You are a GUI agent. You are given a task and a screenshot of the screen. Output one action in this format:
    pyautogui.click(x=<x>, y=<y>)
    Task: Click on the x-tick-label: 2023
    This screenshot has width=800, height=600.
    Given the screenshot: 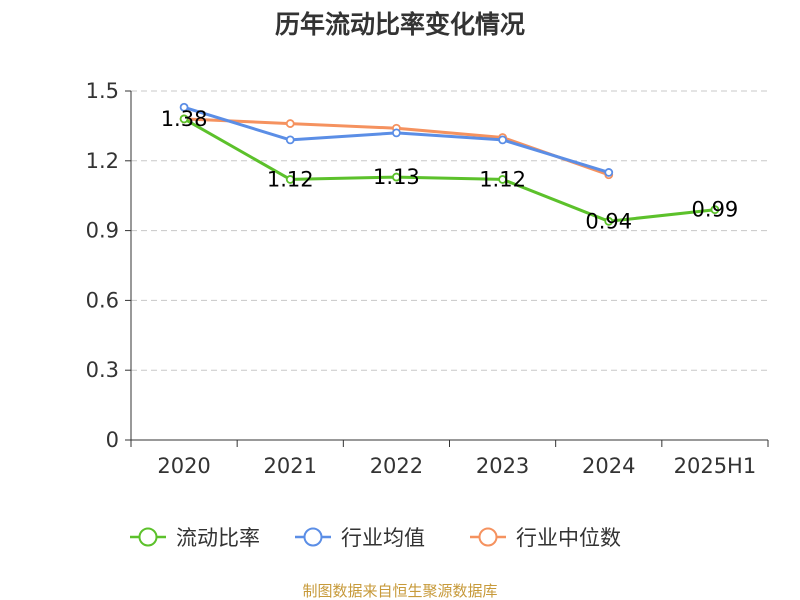 What is the action you would take?
    pyautogui.click(x=502, y=466)
    